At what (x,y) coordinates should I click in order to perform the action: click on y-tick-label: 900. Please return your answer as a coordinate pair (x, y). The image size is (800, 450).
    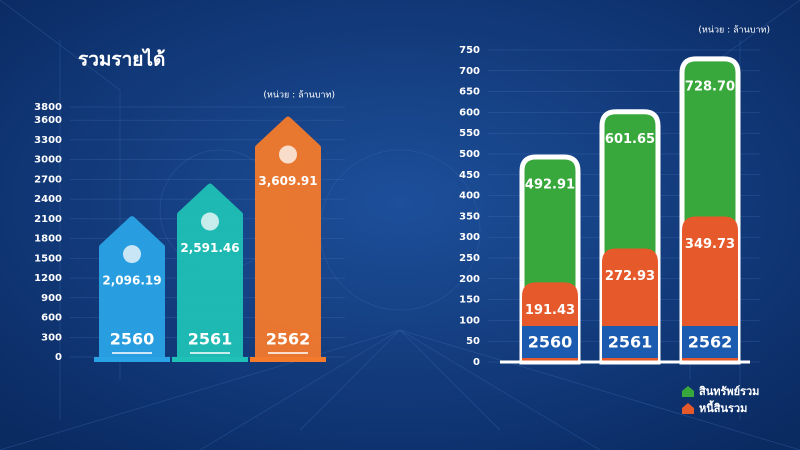
    Looking at the image, I should click on (51, 298).